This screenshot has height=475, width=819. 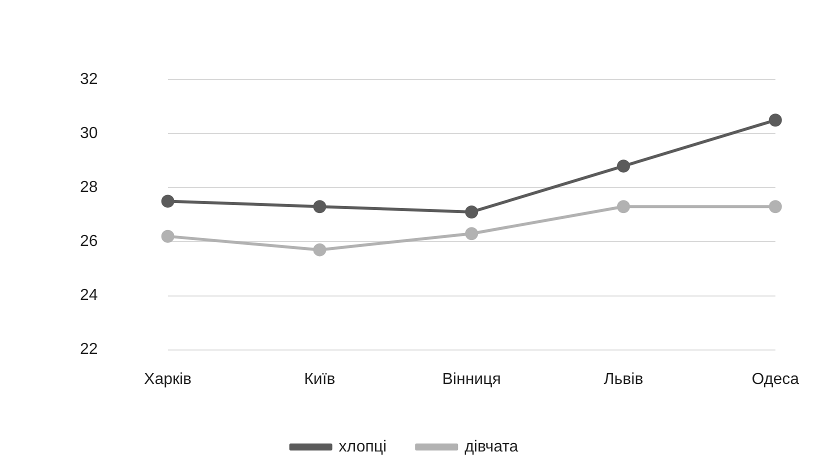 I want to click on y-tick-label: 32, so click(x=89, y=79).